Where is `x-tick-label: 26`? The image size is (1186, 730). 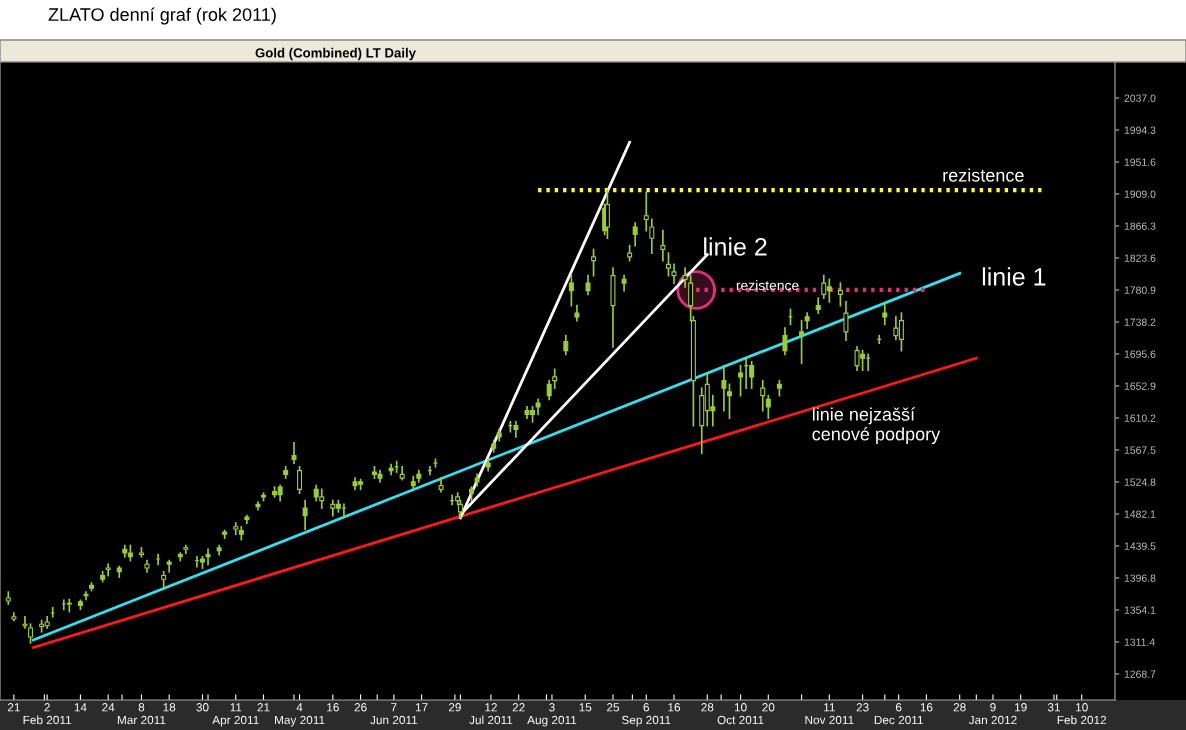 x-tick-label: 26 is located at coordinates (360, 707).